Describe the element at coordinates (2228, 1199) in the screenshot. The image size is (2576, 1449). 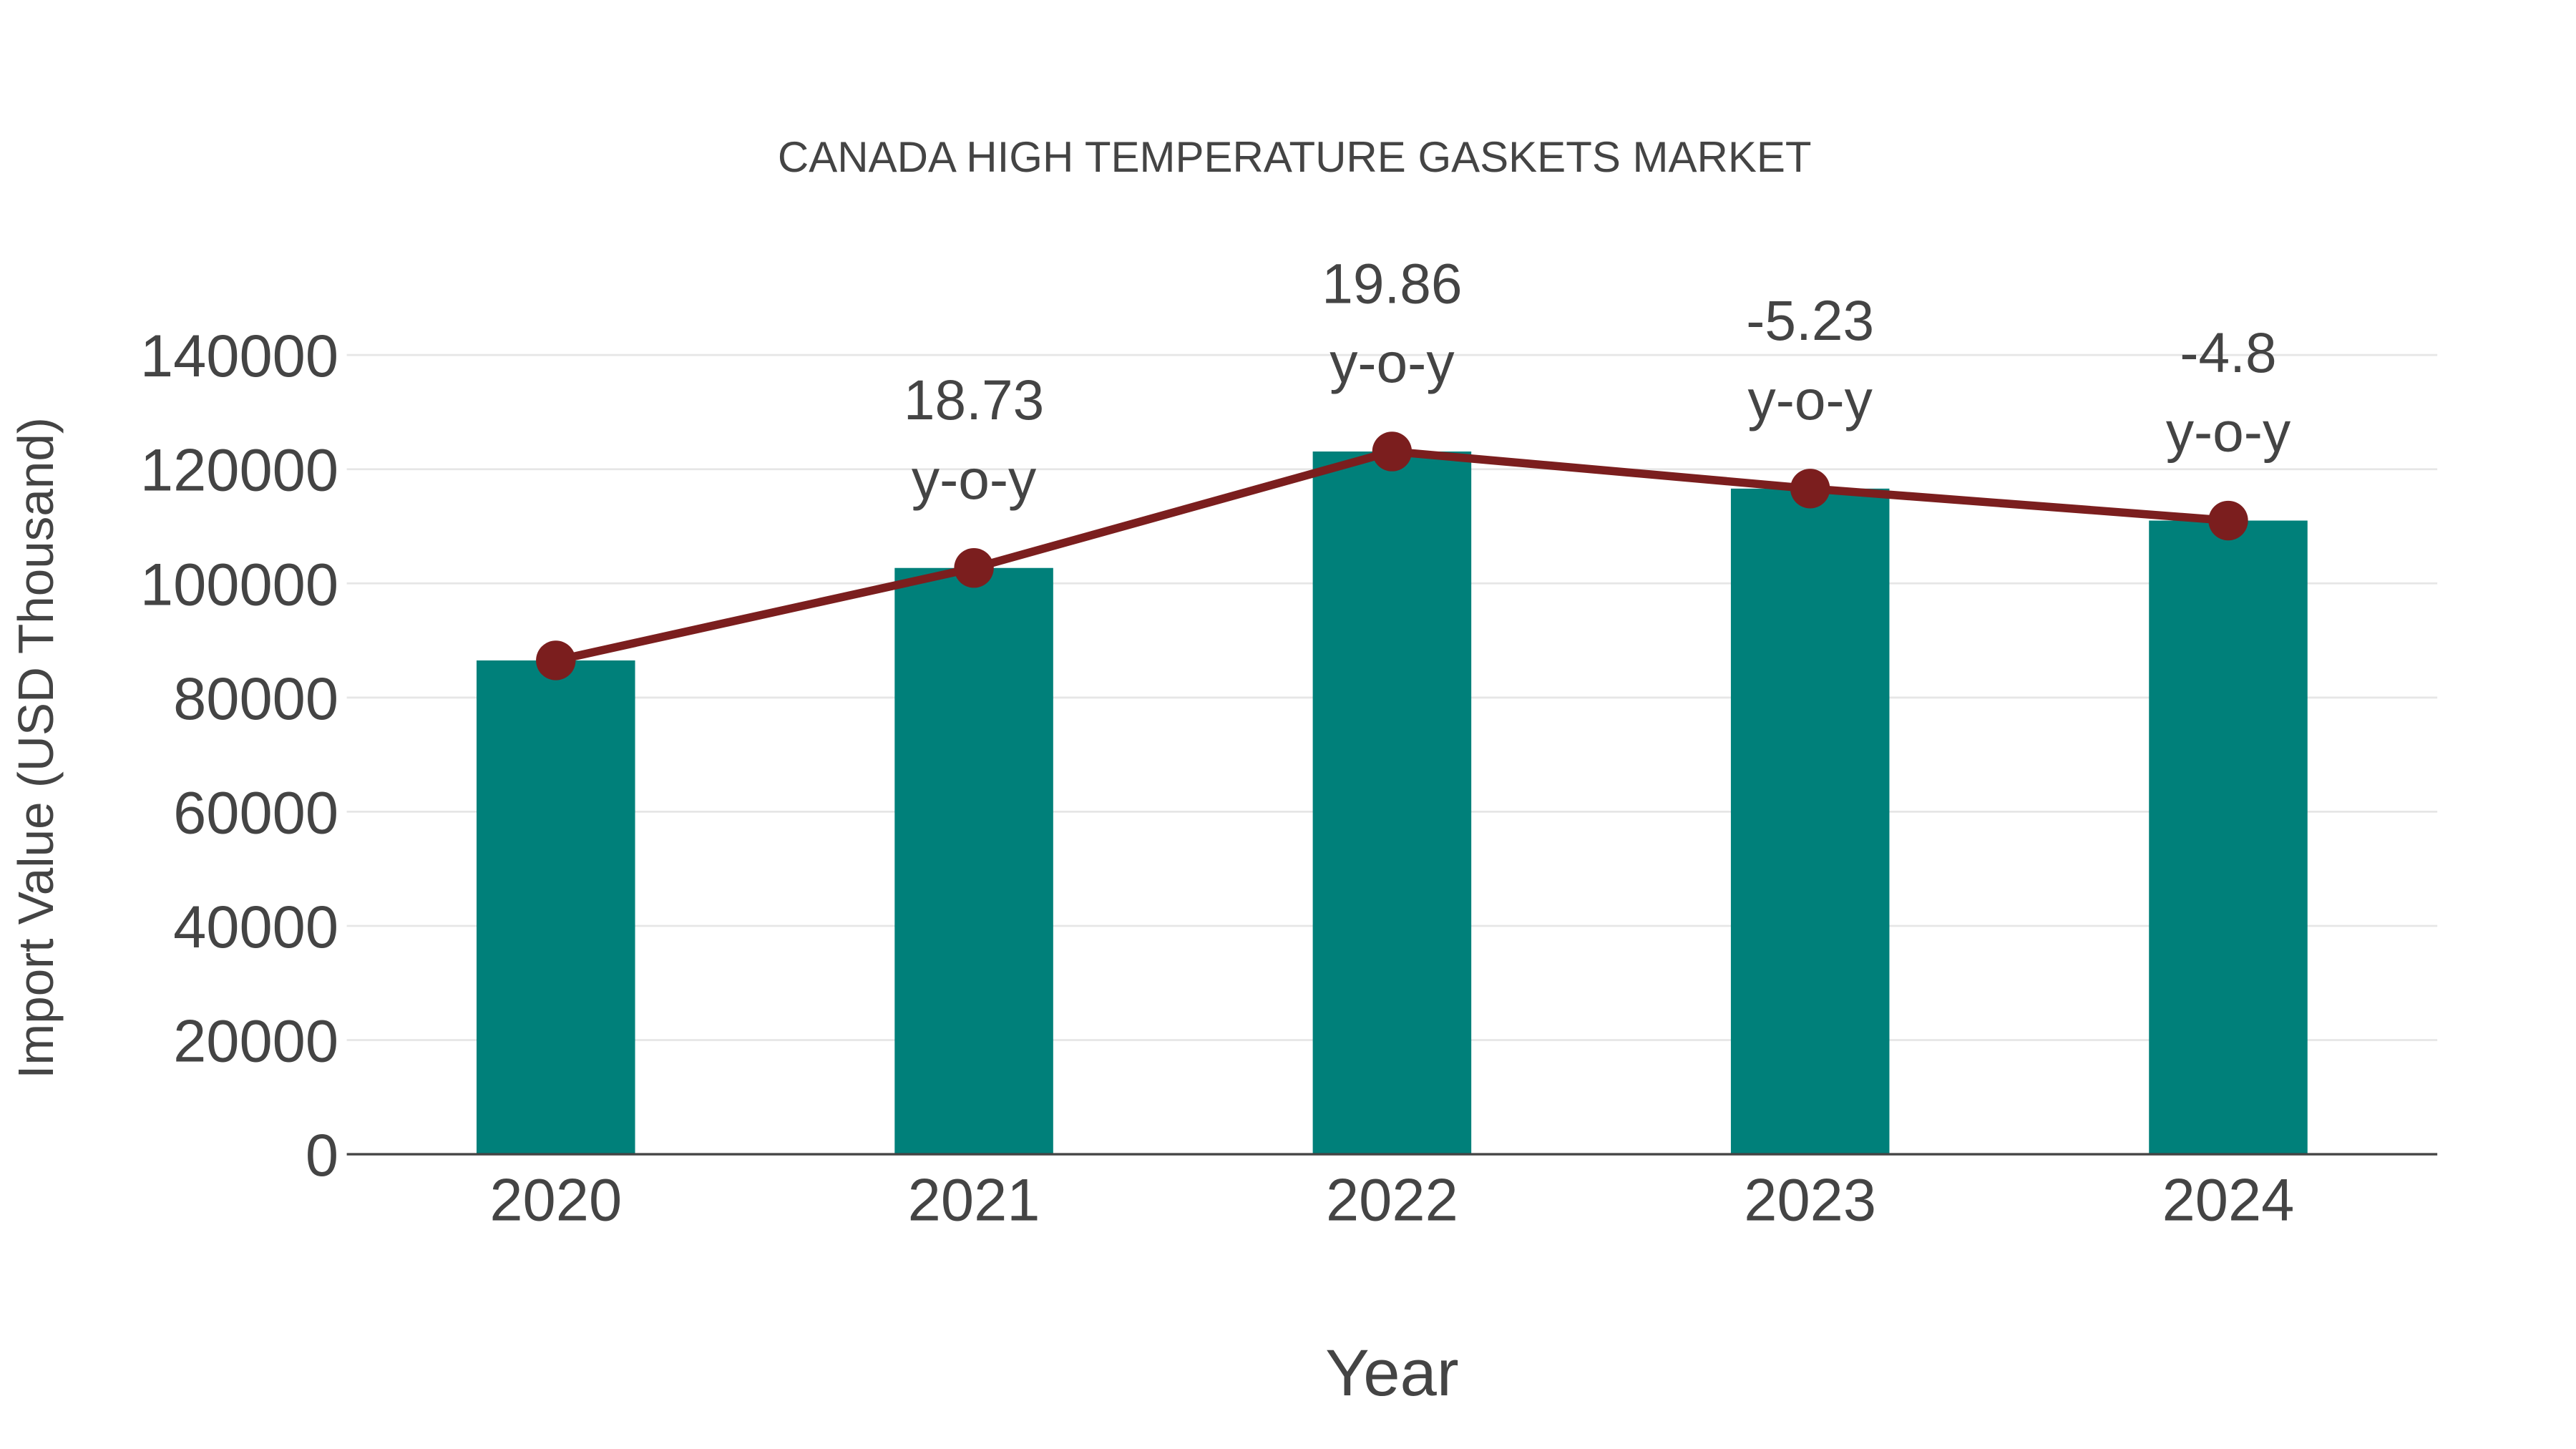
I see `x-tick-label: 2024` at that location.